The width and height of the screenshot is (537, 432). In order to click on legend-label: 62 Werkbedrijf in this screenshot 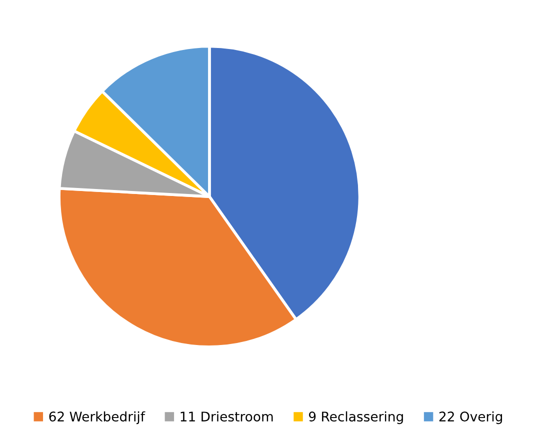, I will do `click(97, 417)`.